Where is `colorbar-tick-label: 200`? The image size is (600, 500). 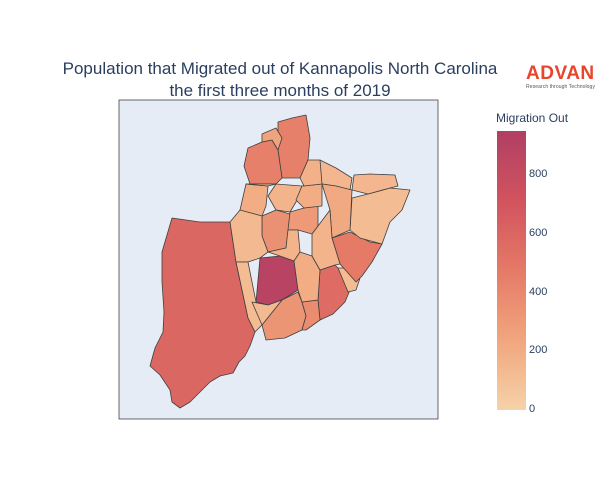
colorbar-tick-label: 200 is located at coordinates (538, 350).